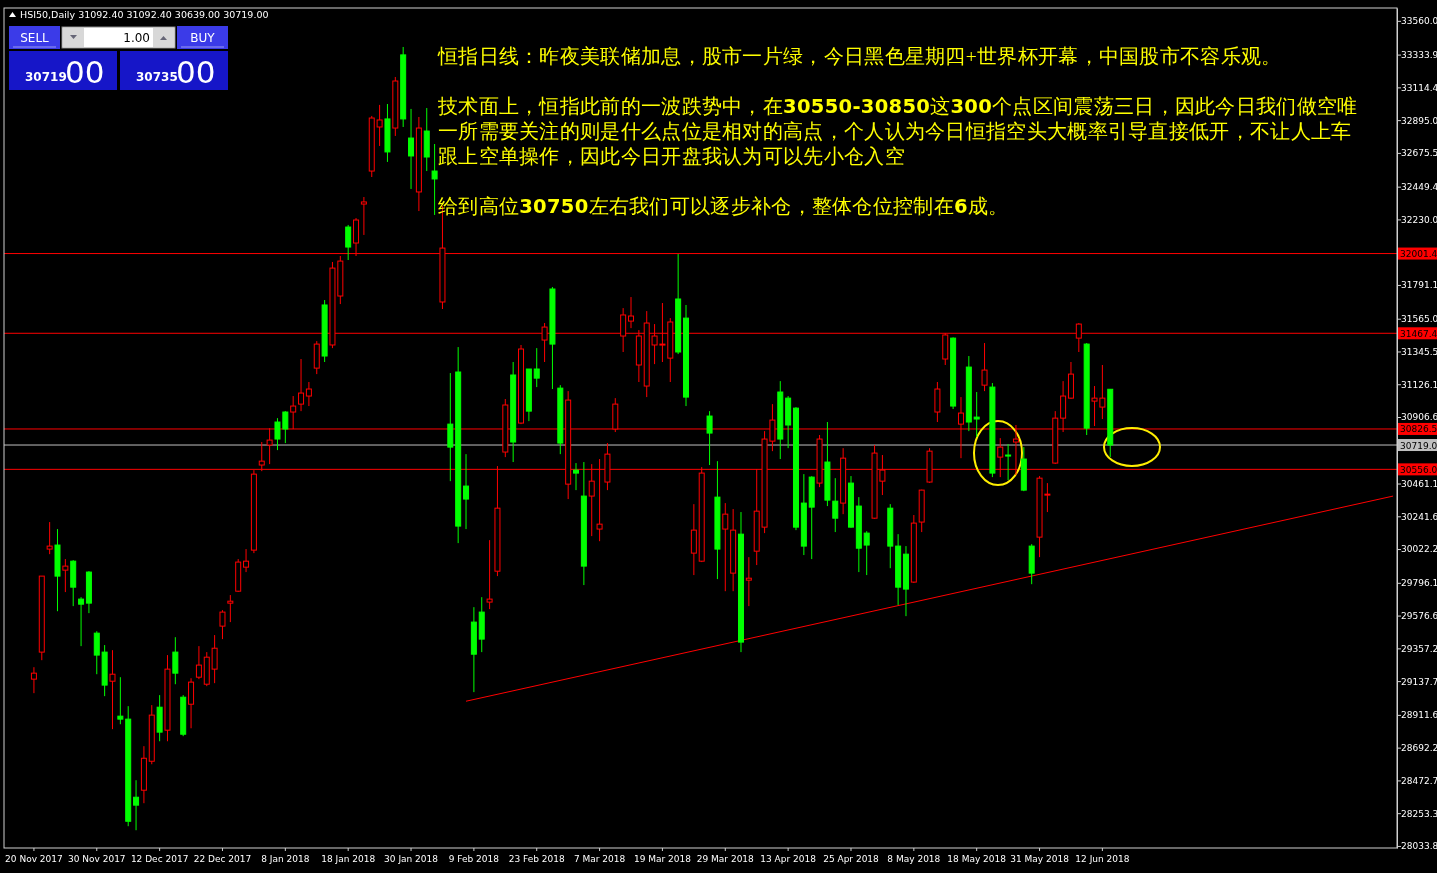 This screenshot has height=873, width=1437. I want to click on x-tick-label: 29 Mar 2018, so click(725, 859).